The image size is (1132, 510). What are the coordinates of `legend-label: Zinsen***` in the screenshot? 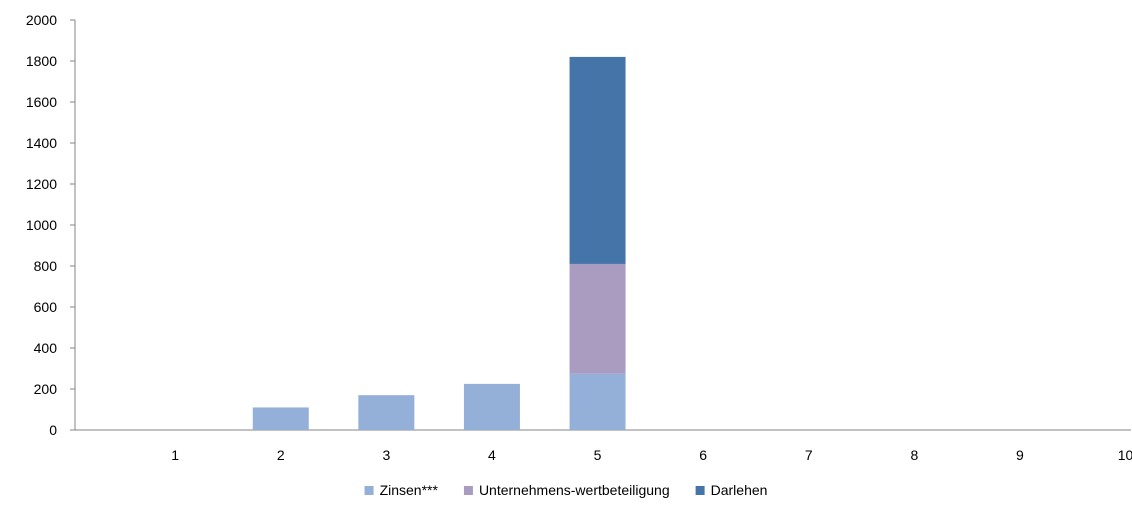 It's located at (409, 490).